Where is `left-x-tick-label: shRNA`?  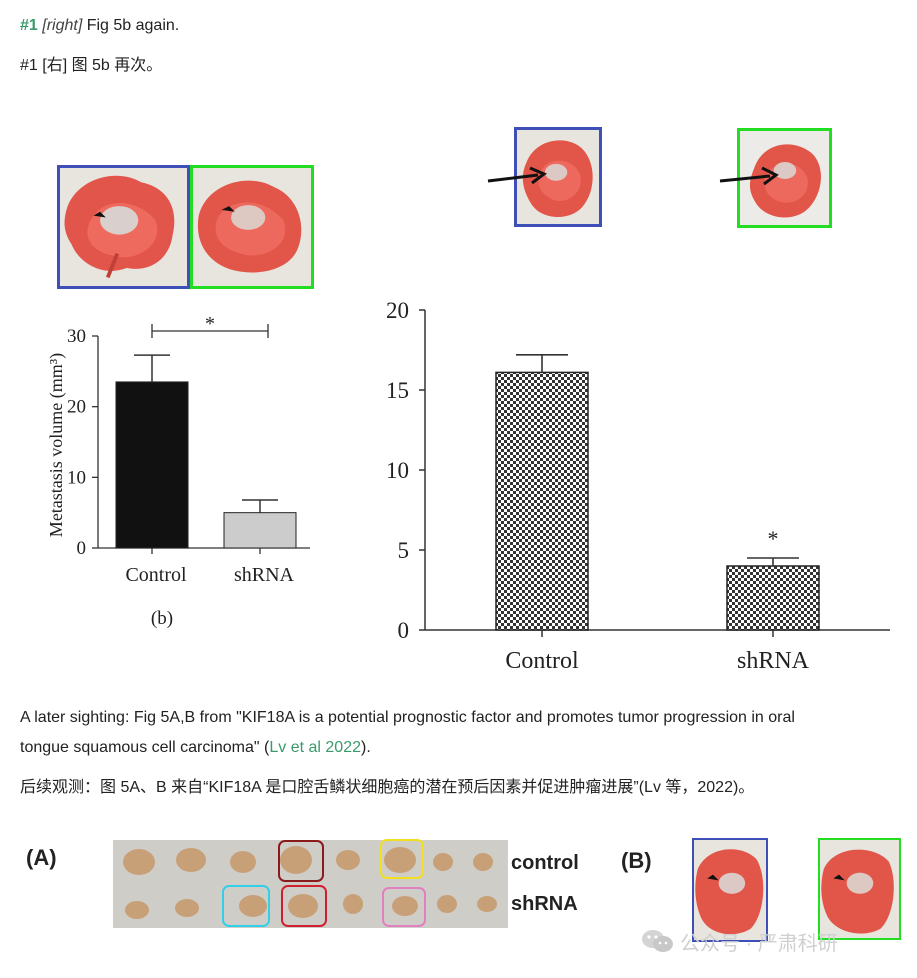 left-x-tick-label: shRNA is located at coordinates (264, 575).